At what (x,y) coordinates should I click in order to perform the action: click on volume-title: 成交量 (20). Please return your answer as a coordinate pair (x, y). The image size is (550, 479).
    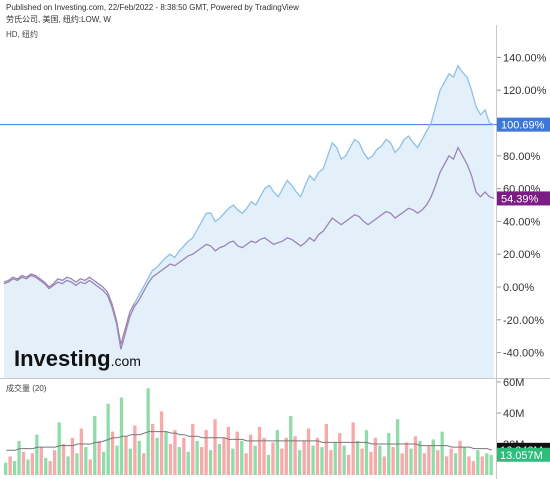
    Looking at the image, I should click on (26, 388).